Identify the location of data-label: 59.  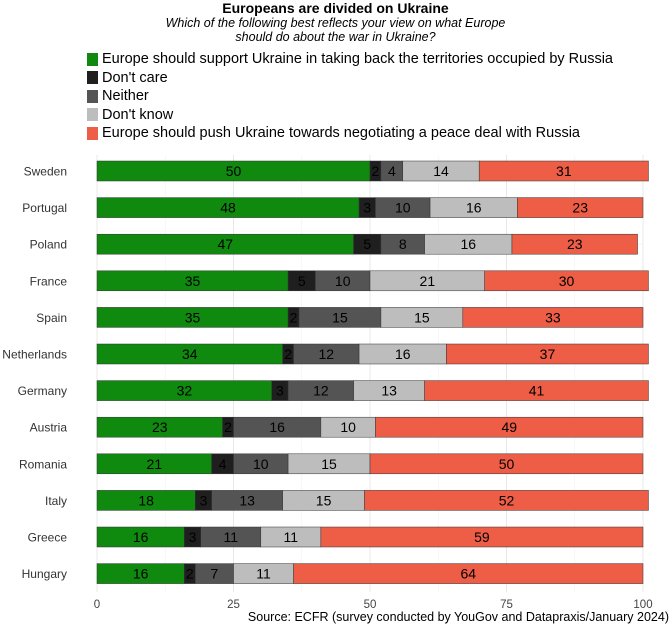
(482, 537).